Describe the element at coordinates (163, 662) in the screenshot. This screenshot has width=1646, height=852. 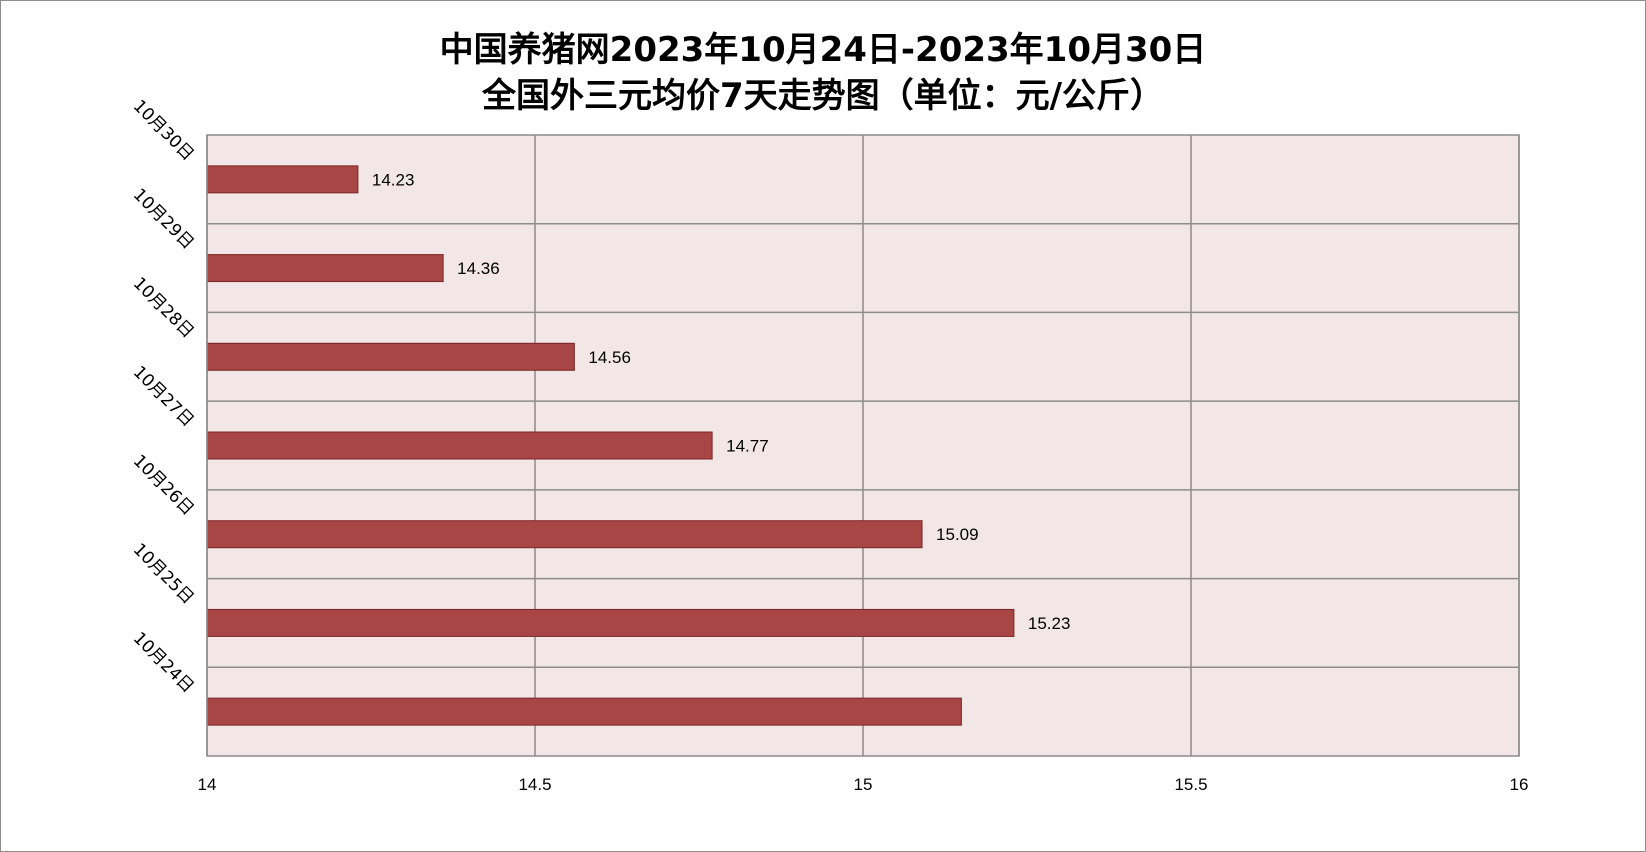
I see `category-label: 10月24日` at that location.